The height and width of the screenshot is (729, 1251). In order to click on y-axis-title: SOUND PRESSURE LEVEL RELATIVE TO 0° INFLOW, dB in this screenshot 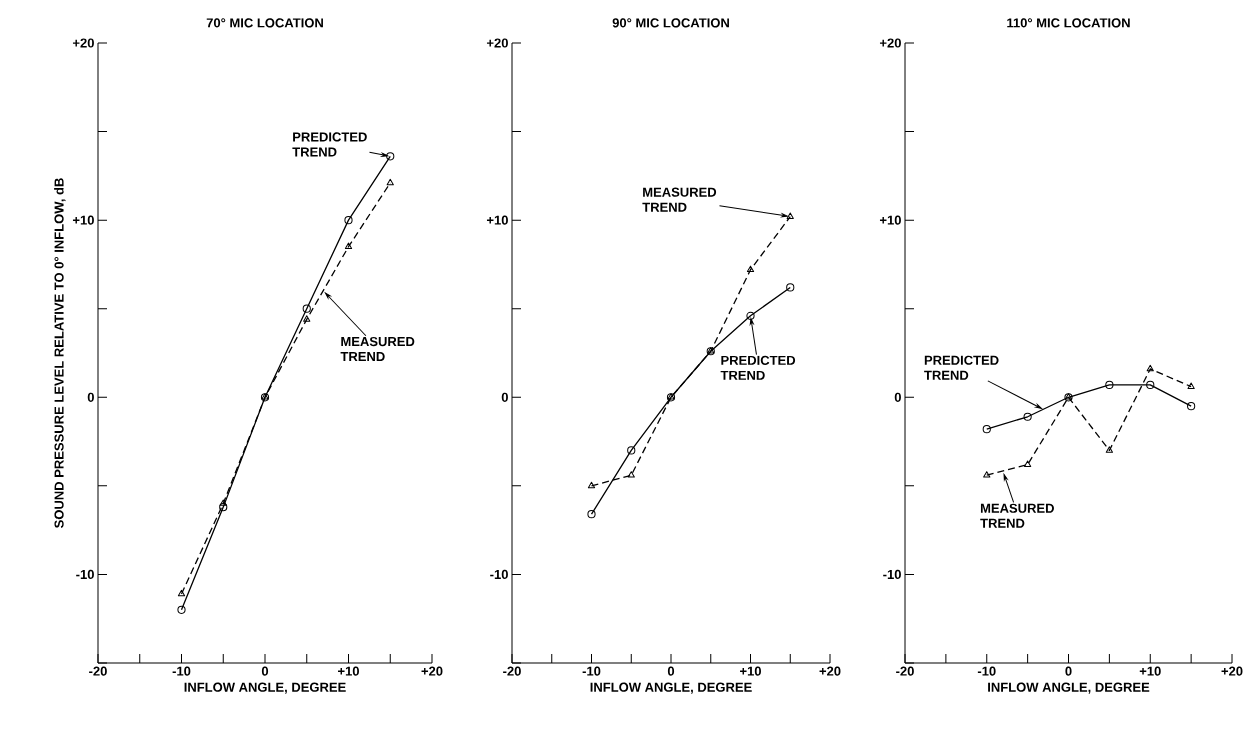, I will do `click(60, 353)`.